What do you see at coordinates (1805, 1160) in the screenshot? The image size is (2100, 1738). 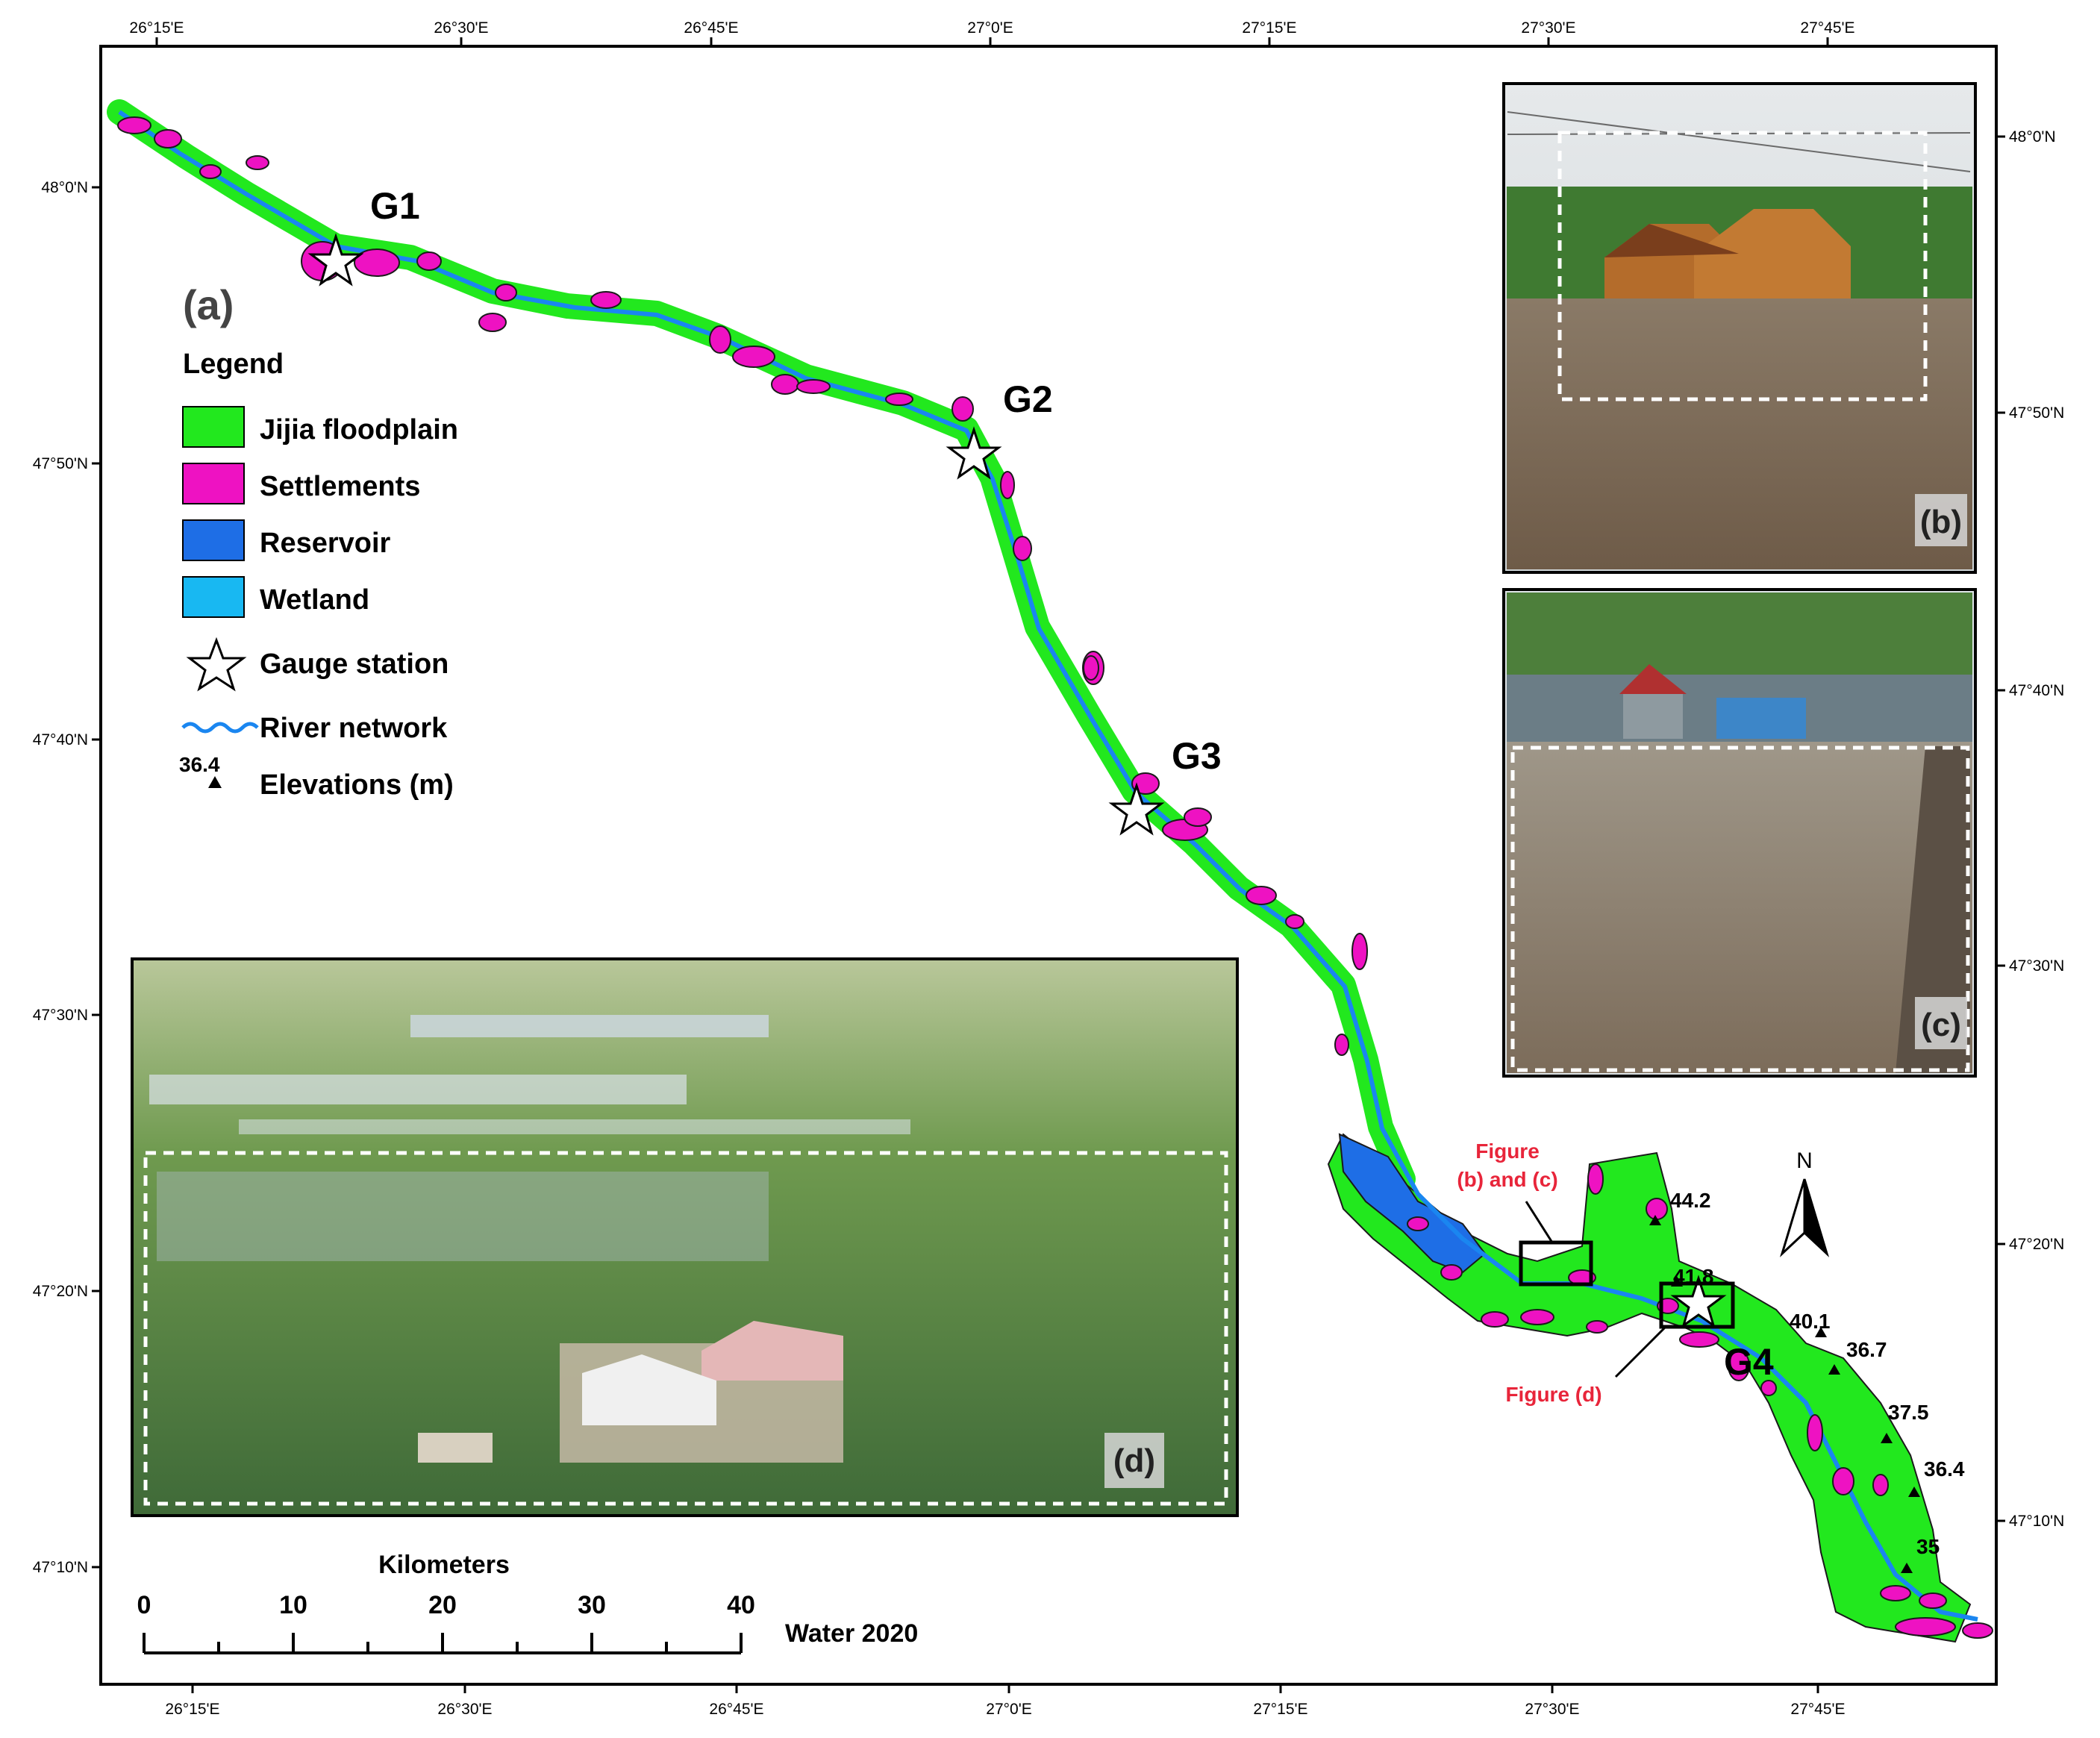 I see `north-label: N` at bounding box center [1805, 1160].